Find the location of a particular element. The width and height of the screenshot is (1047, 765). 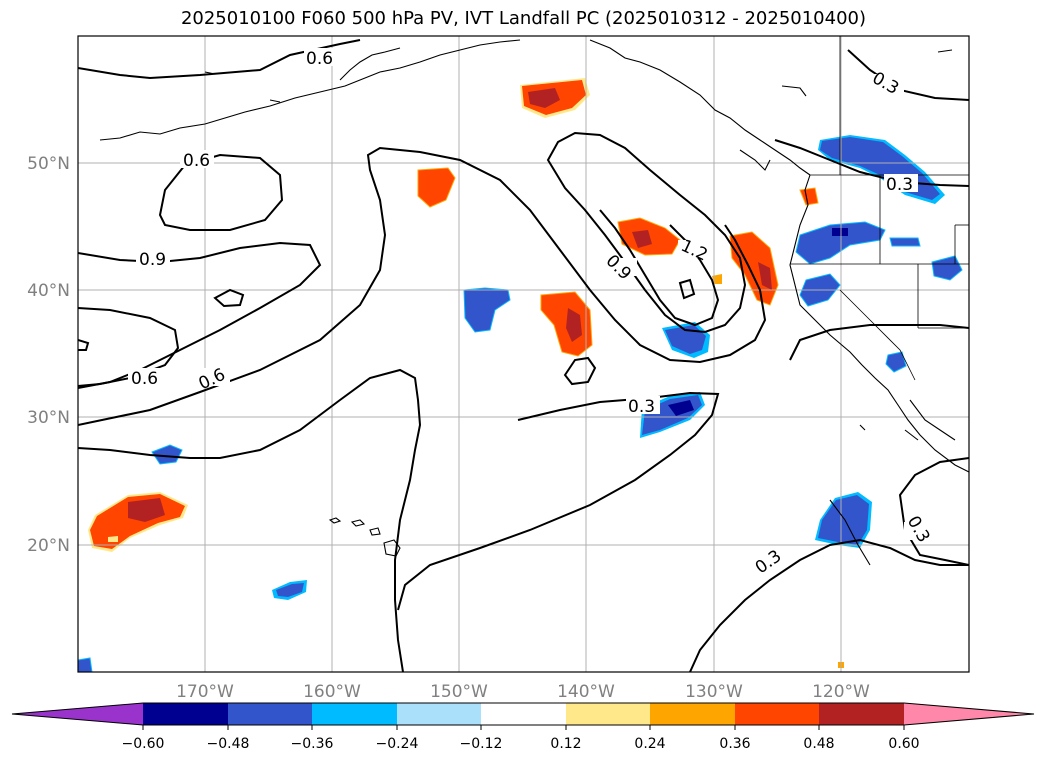

lat-label-30n: 30°N is located at coordinates (48, 418).